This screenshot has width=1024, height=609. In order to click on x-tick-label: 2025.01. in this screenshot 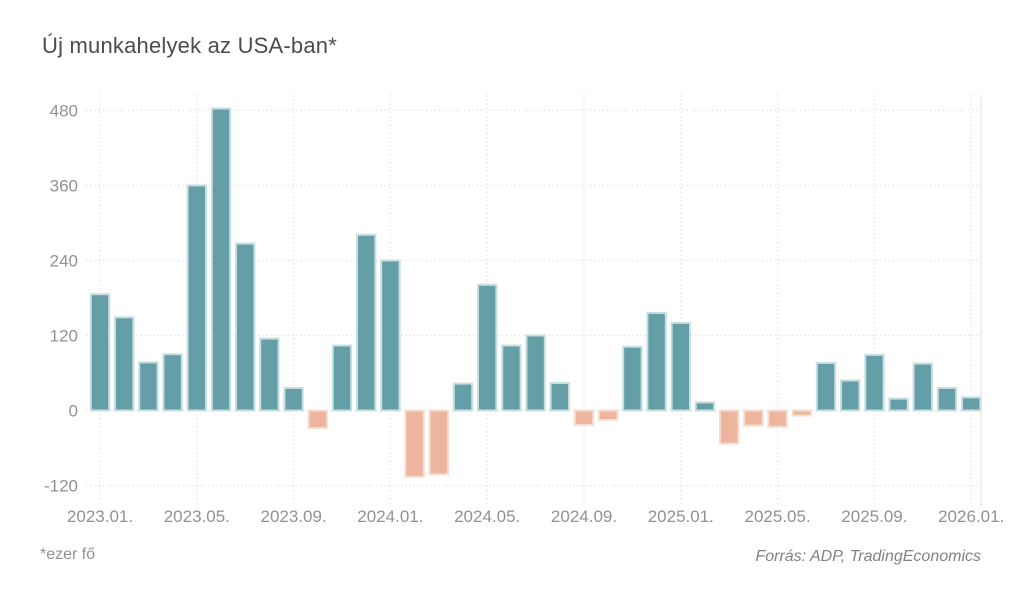, I will do `click(681, 516)`.